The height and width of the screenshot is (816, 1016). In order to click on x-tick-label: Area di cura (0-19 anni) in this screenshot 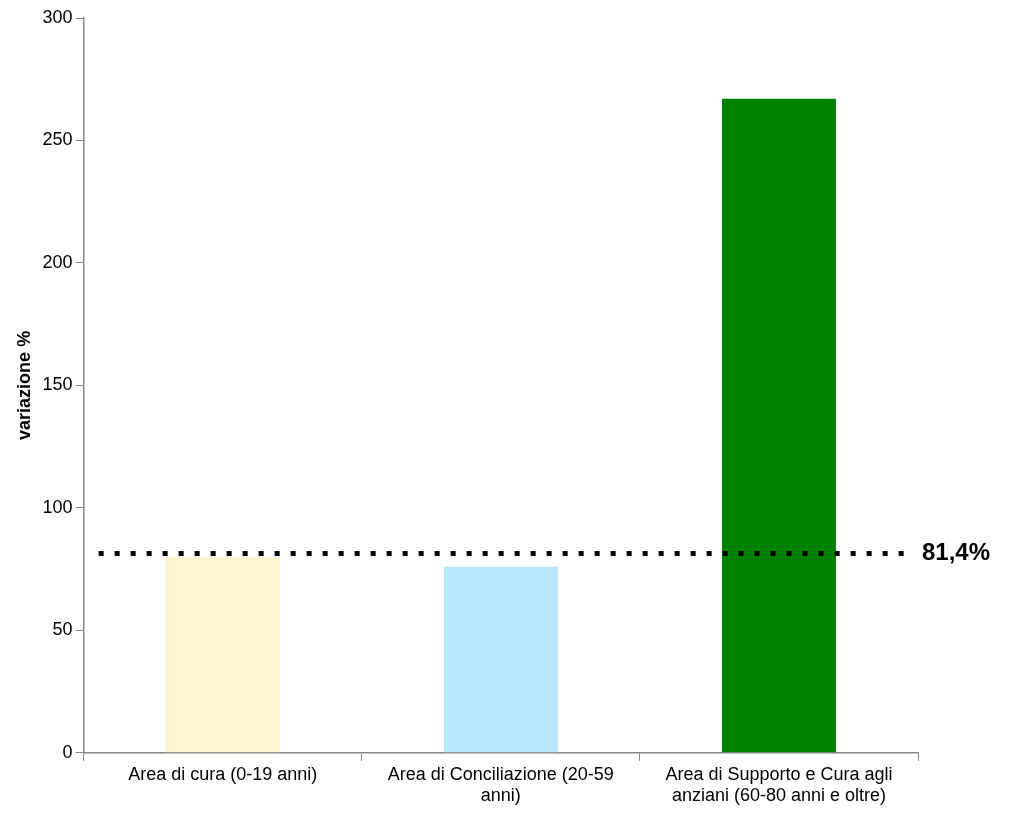, I will do `click(223, 773)`.